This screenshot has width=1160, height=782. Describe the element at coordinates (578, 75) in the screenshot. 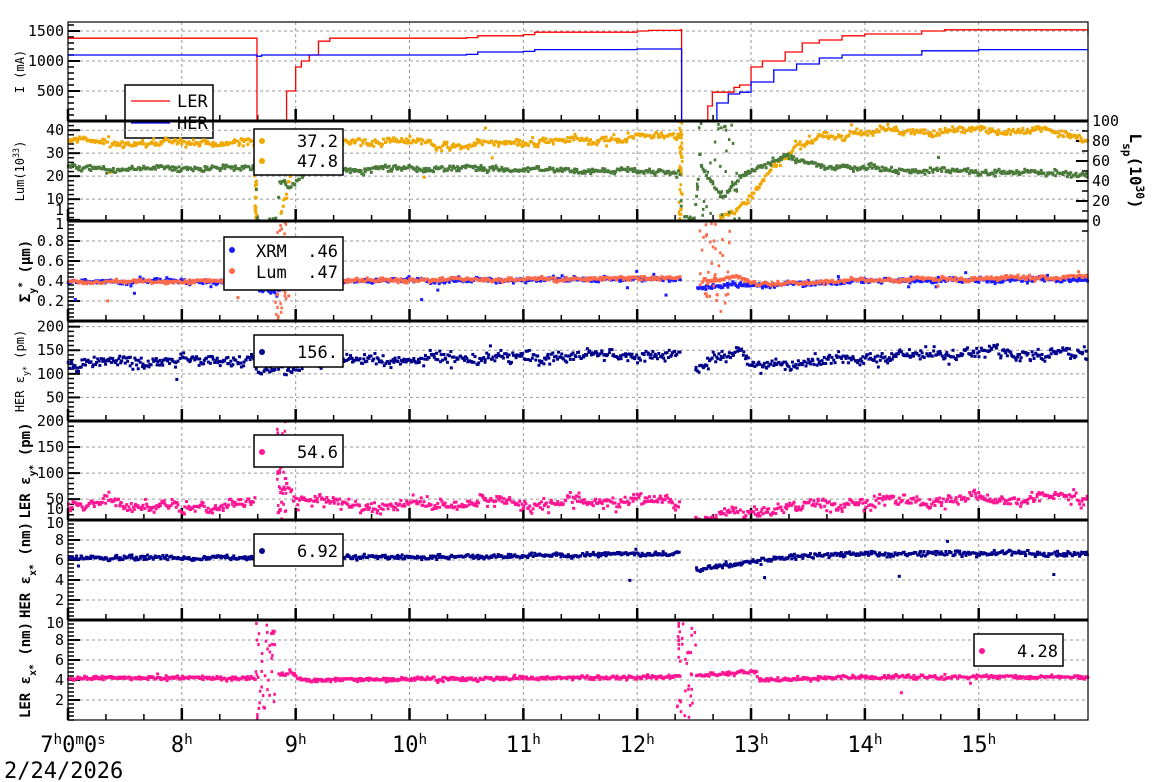

I see `series-line` at that location.